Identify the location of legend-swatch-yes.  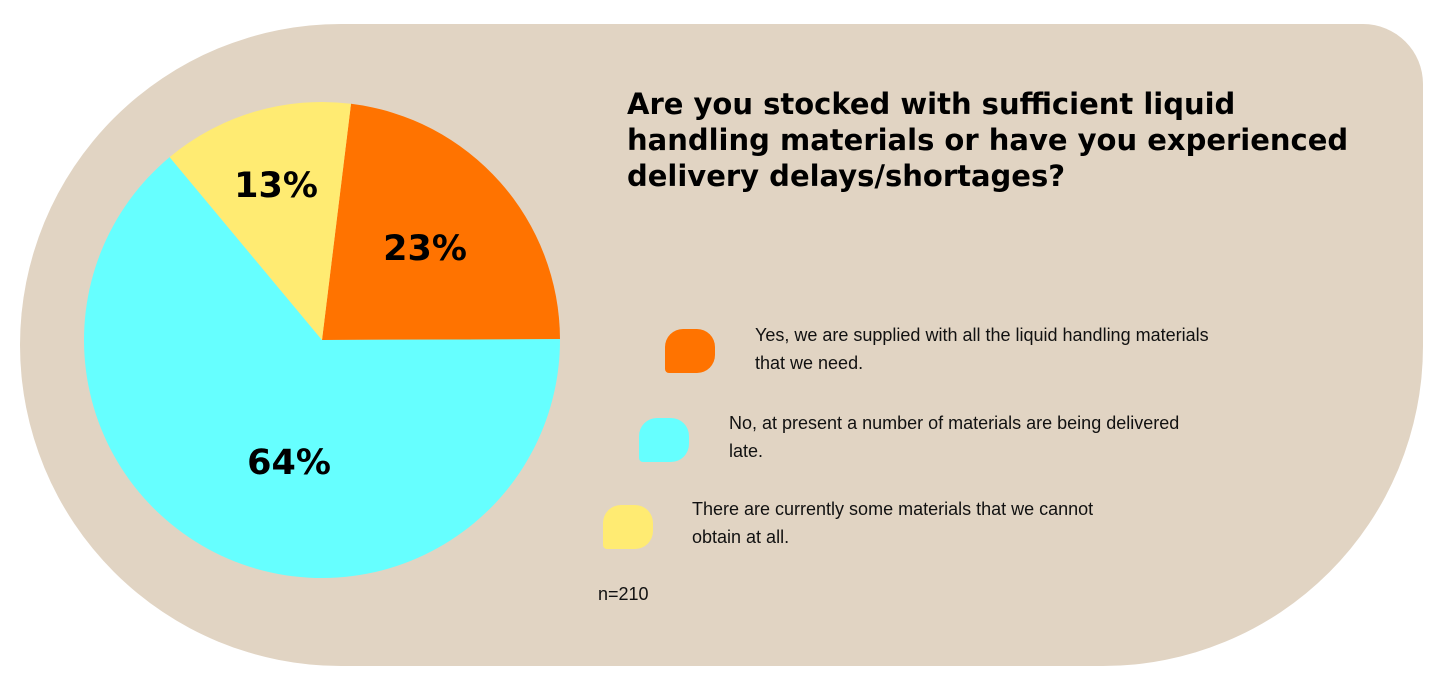
(690, 351).